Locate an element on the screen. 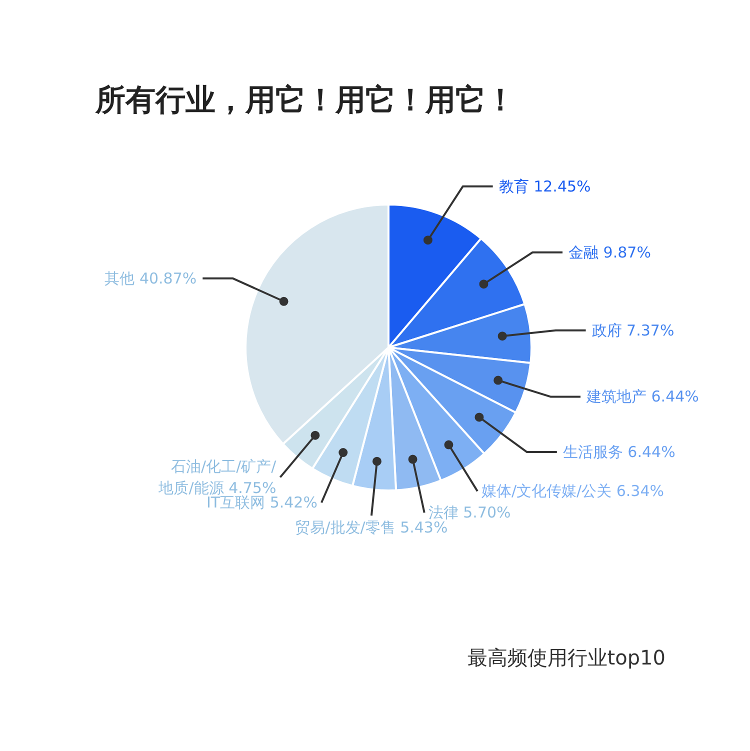  slice-label: 其他 40.87% is located at coordinates (150, 278).